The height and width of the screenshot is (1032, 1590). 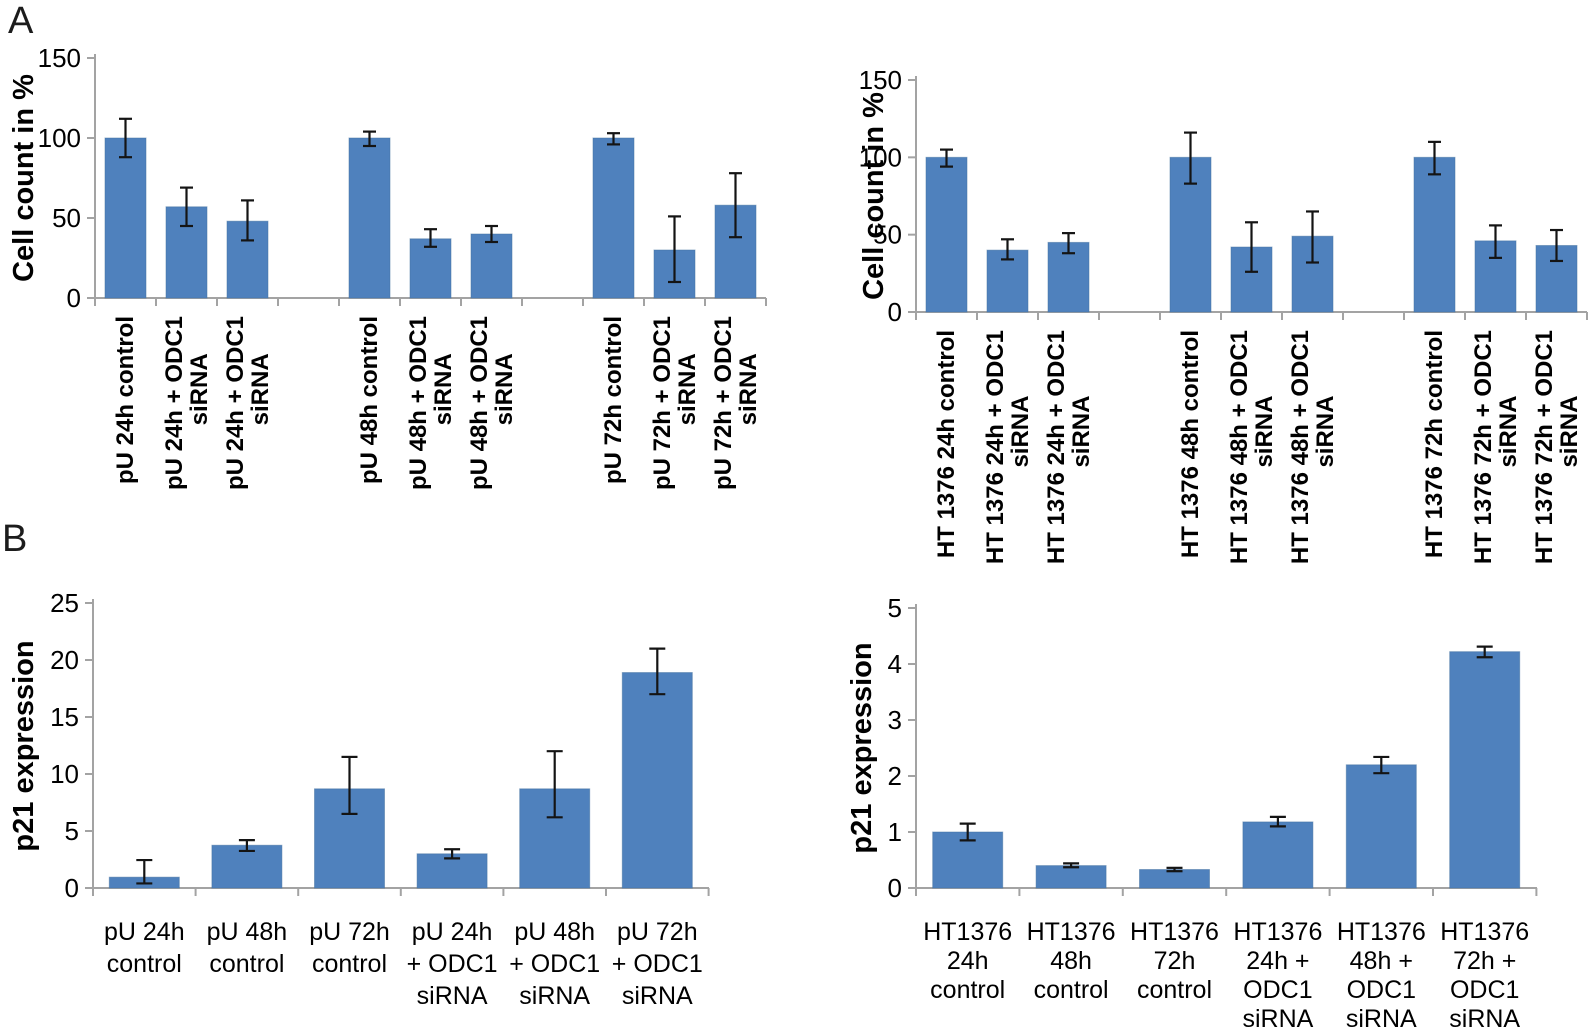 What do you see at coordinates (1190, 444) in the screenshot?
I see `category-label: HT 1376 48h control` at bounding box center [1190, 444].